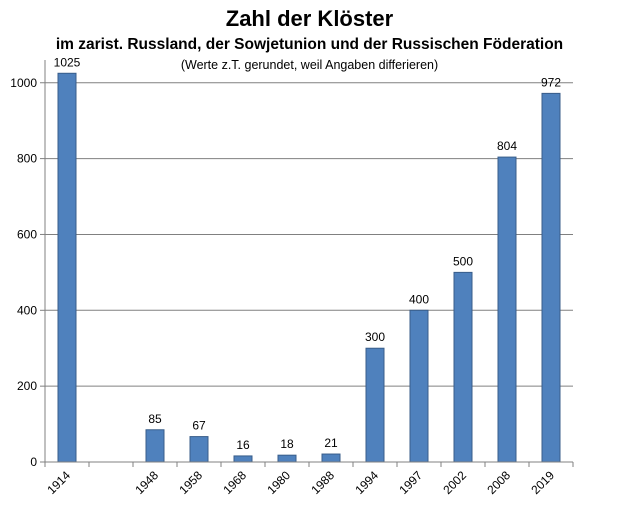 The height and width of the screenshot is (505, 619). What do you see at coordinates (366, 482) in the screenshot?
I see `x-tick-label: 1994` at bounding box center [366, 482].